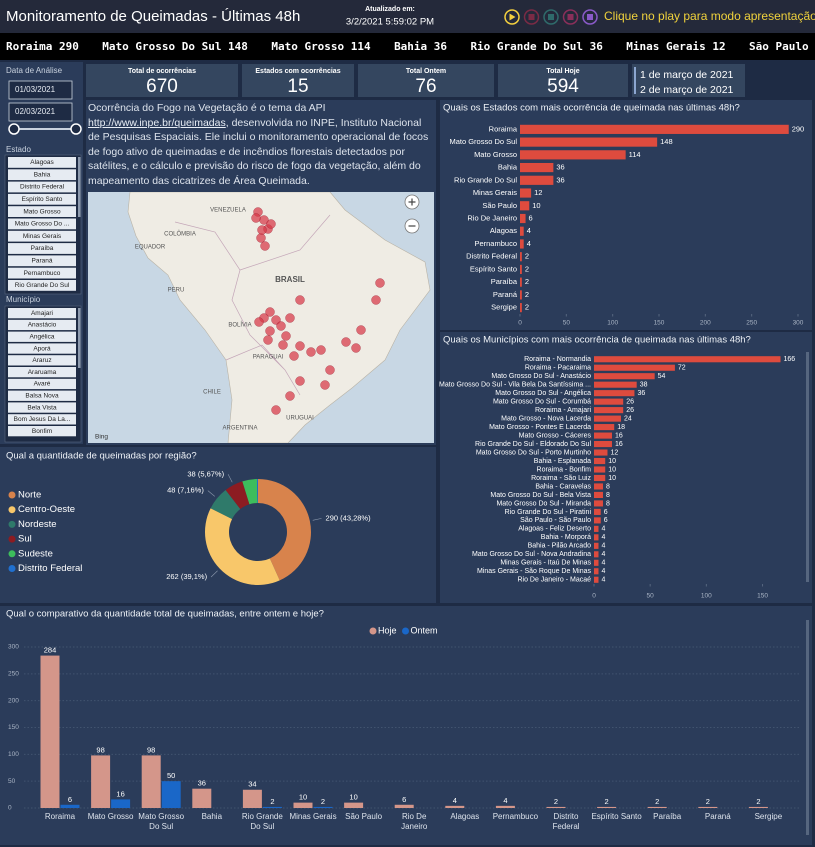  Describe the element at coordinates (13, 754) in the screenshot. I see `y-tick-label: 100` at that location.